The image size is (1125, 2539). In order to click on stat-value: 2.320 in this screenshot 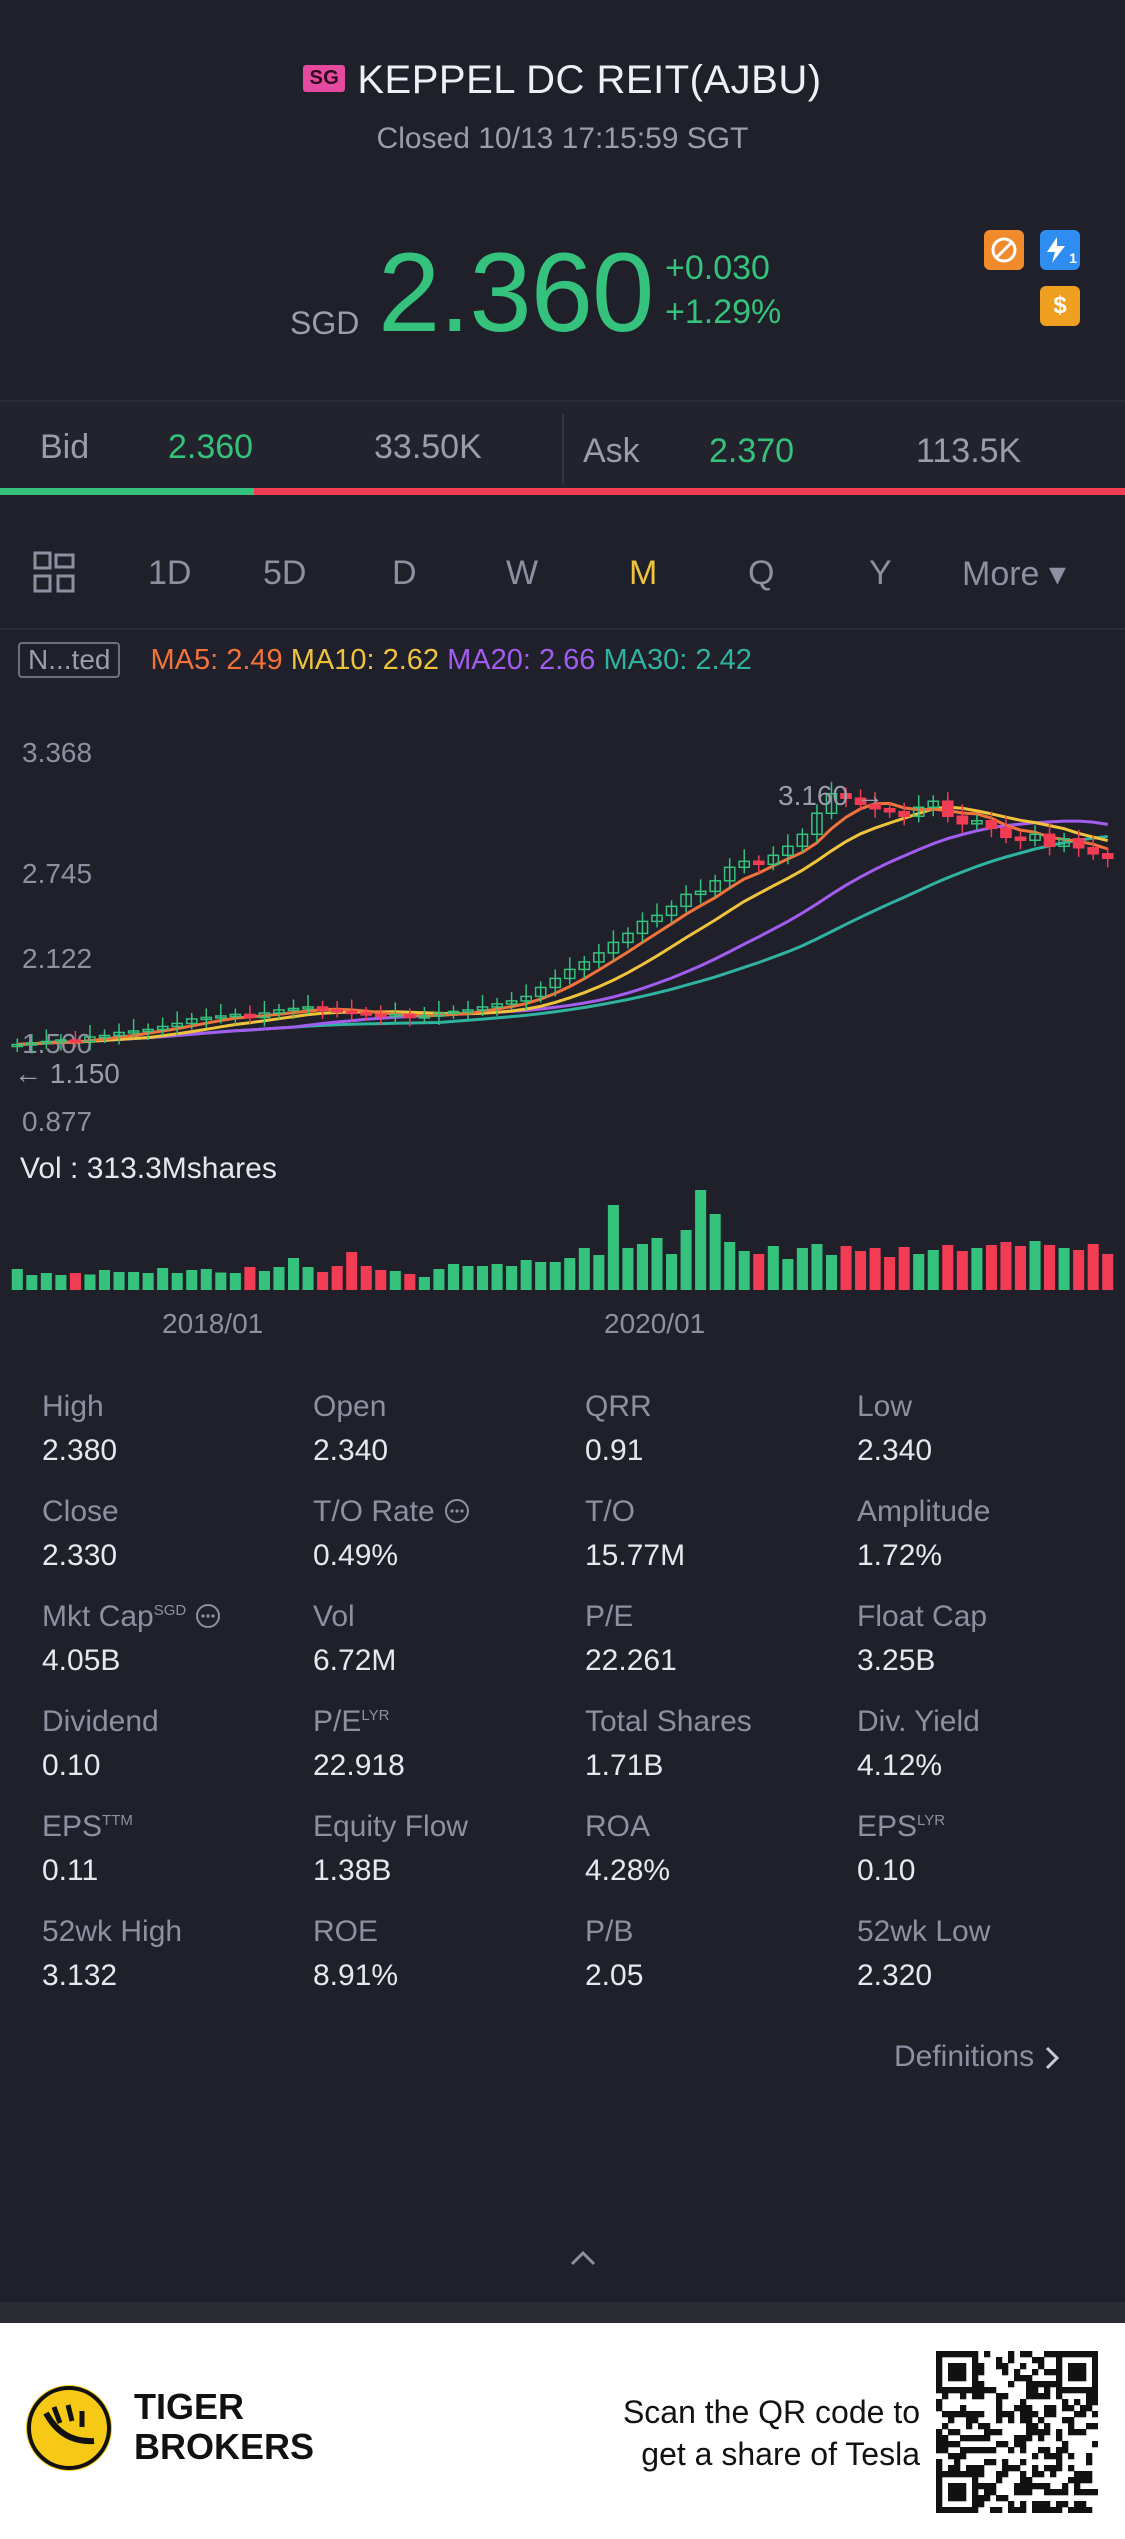, I will do `click(895, 1975)`.